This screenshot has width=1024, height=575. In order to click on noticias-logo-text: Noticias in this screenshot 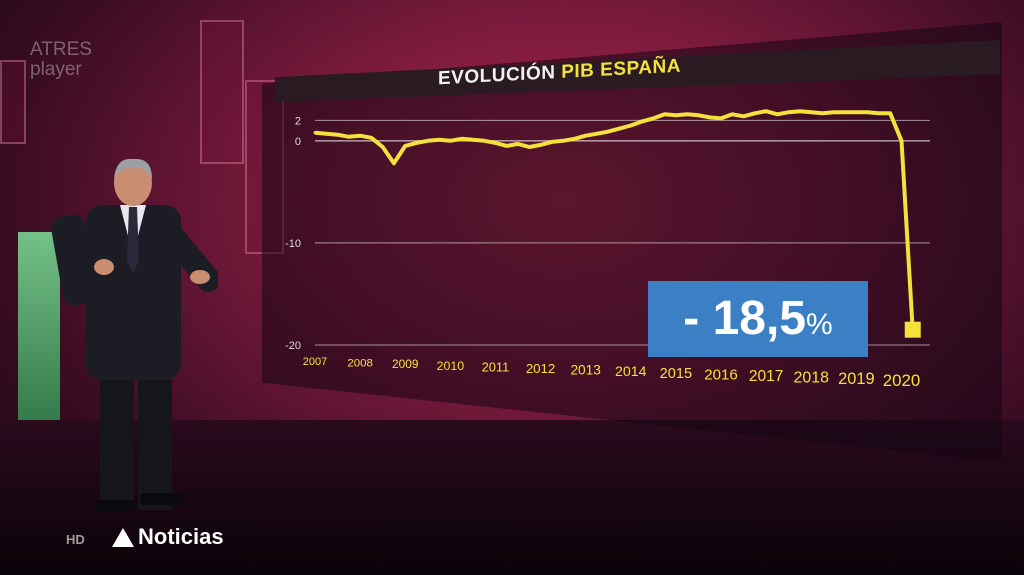, I will do `click(181, 536)`.